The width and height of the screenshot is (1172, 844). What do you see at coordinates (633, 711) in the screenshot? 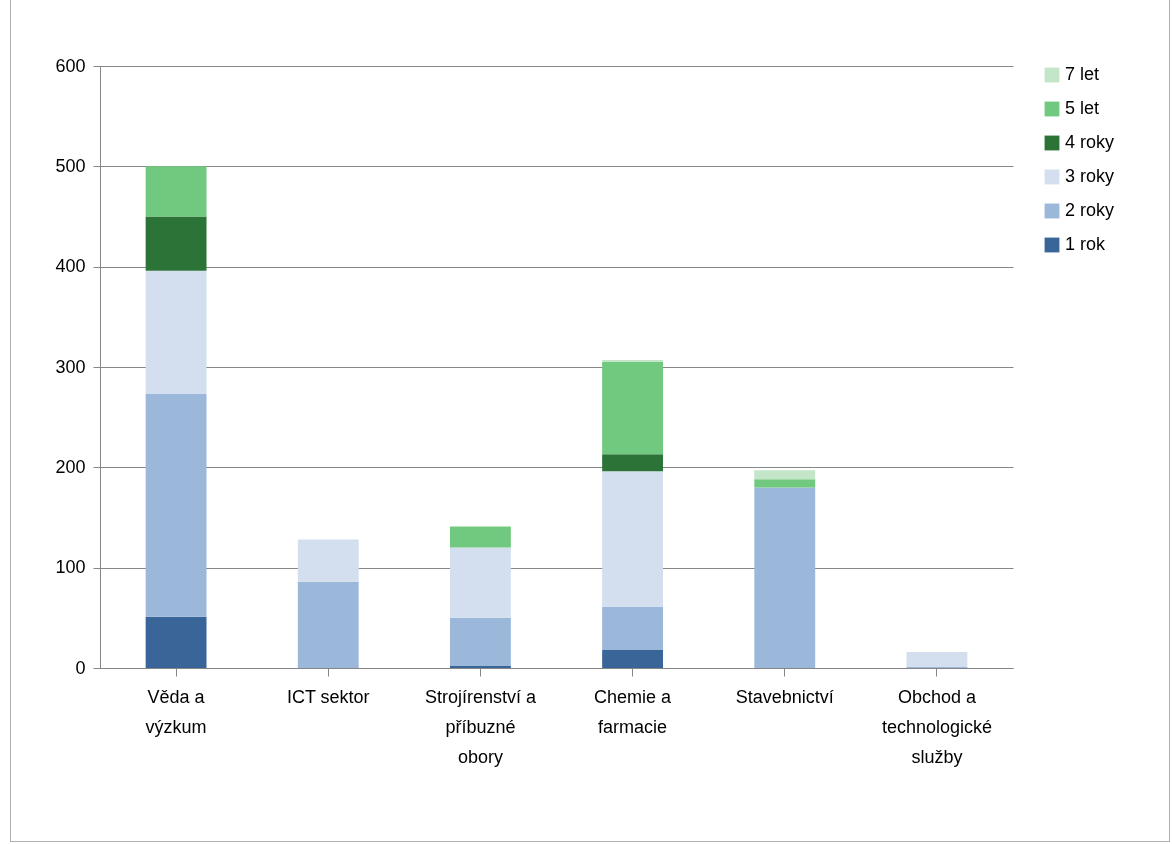
I see `x-tick-label: Chemie a farmacie` at bounding box center [633, 711].